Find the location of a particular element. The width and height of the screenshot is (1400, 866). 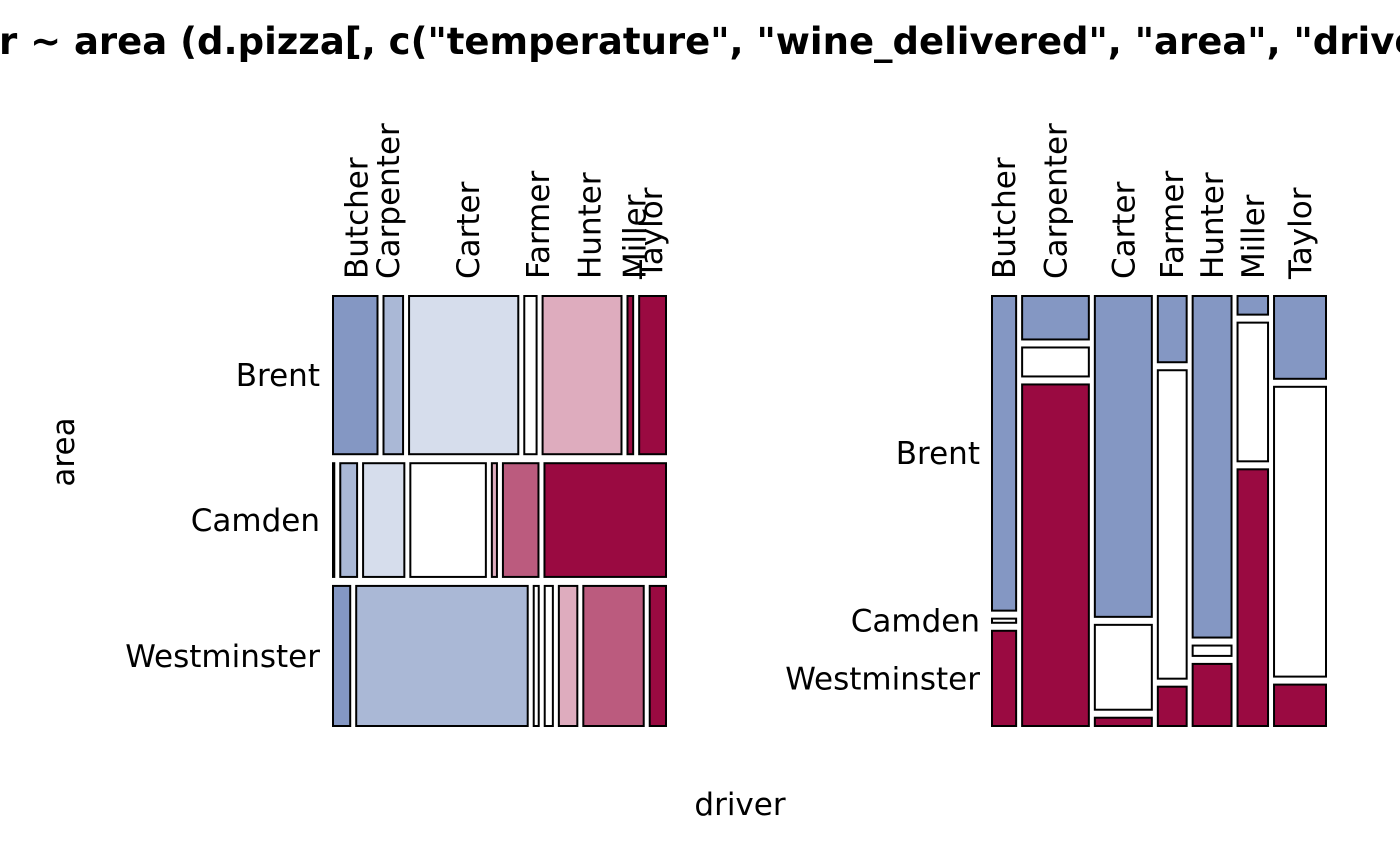

mosaic-tile-farmer-brent is located at coordinates (1172, 329).